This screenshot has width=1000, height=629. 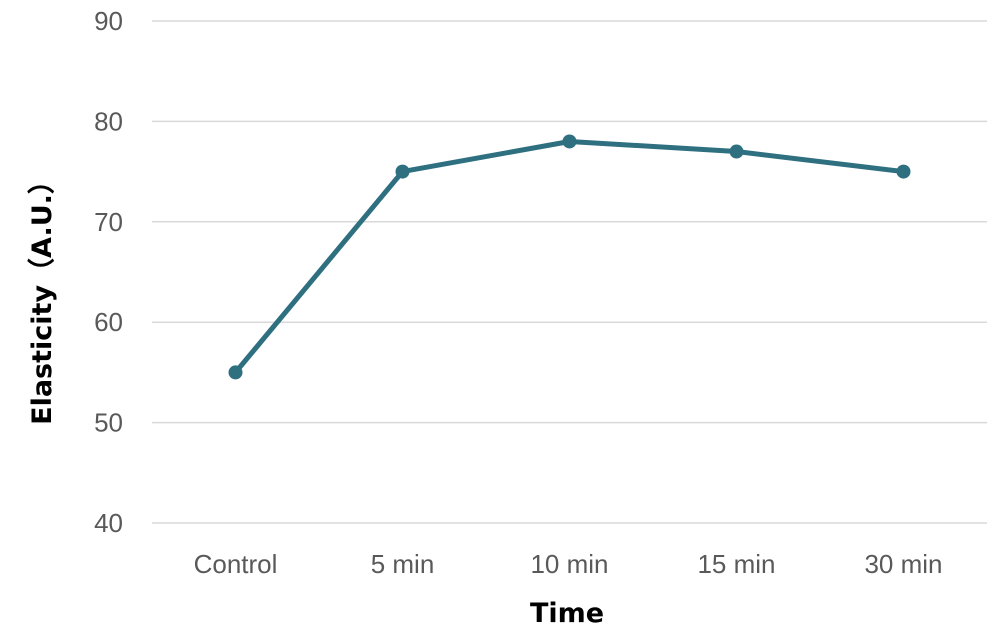 I want to click on x-axis-title: Time, so click(x=567, y=613).